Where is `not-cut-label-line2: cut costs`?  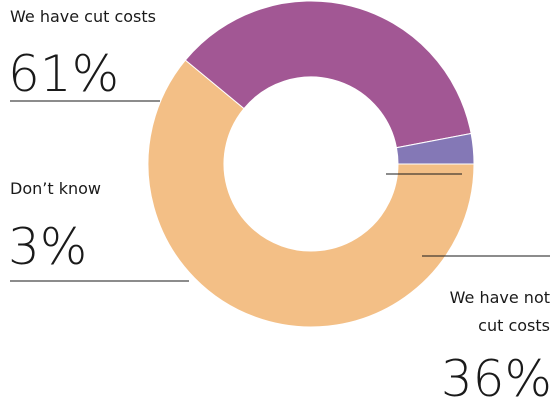 not-cut-label-line2: cut costs is located at coordinates (514, 325).